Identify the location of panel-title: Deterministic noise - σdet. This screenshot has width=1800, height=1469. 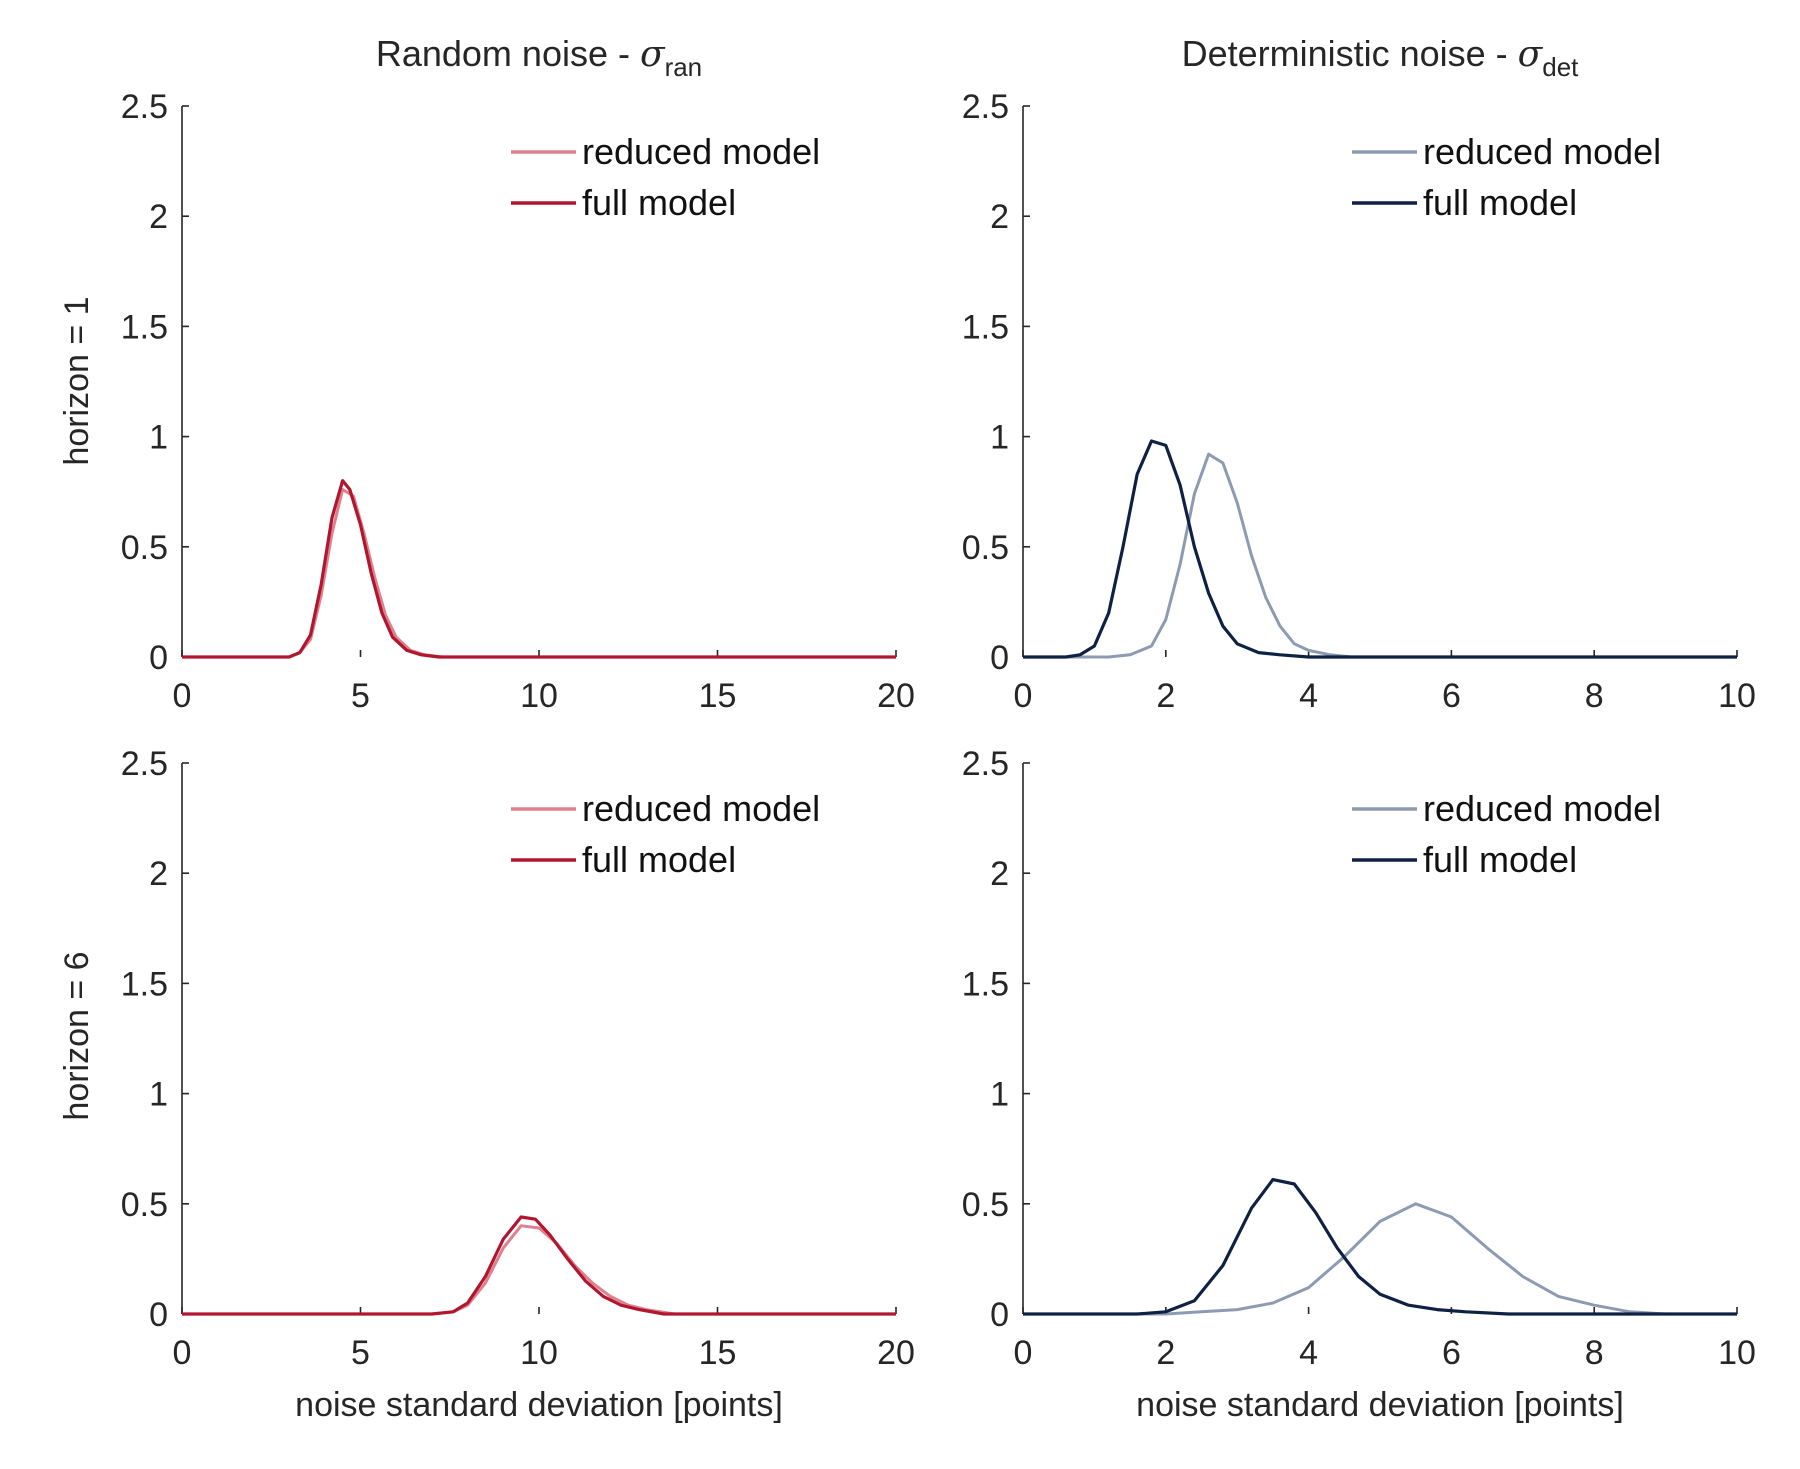
(1381, 57).